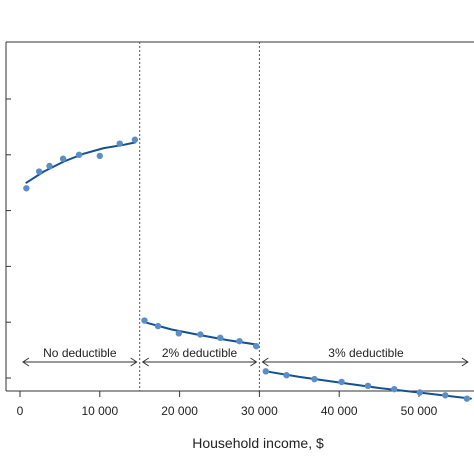 This screenshot has height=474, width=474. What do you see at coordinates (227, 411) in the screenshot?
I see `x-axis-tick-labels: 0 10 000 20 000 30 000 40 000 50 000` at bounding box center [227, 411].